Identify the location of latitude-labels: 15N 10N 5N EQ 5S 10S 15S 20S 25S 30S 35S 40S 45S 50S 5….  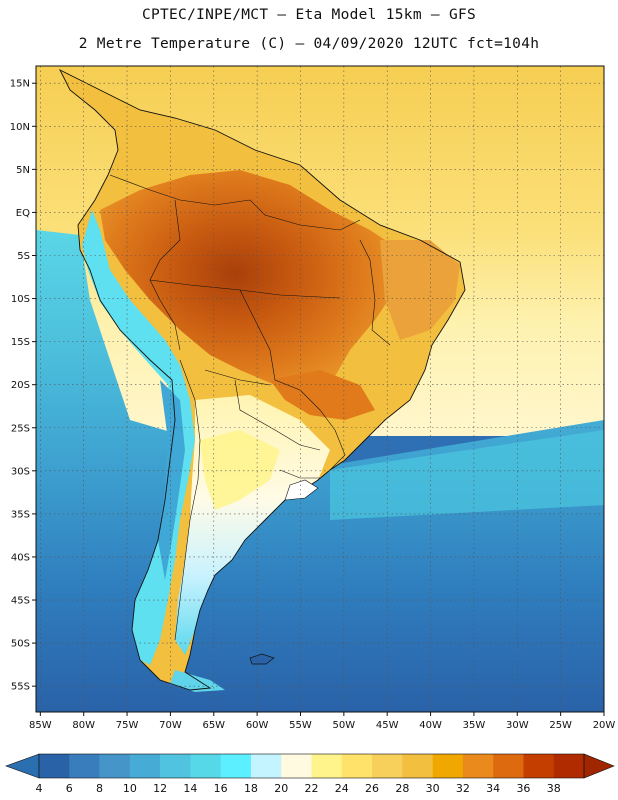
(20, 386).